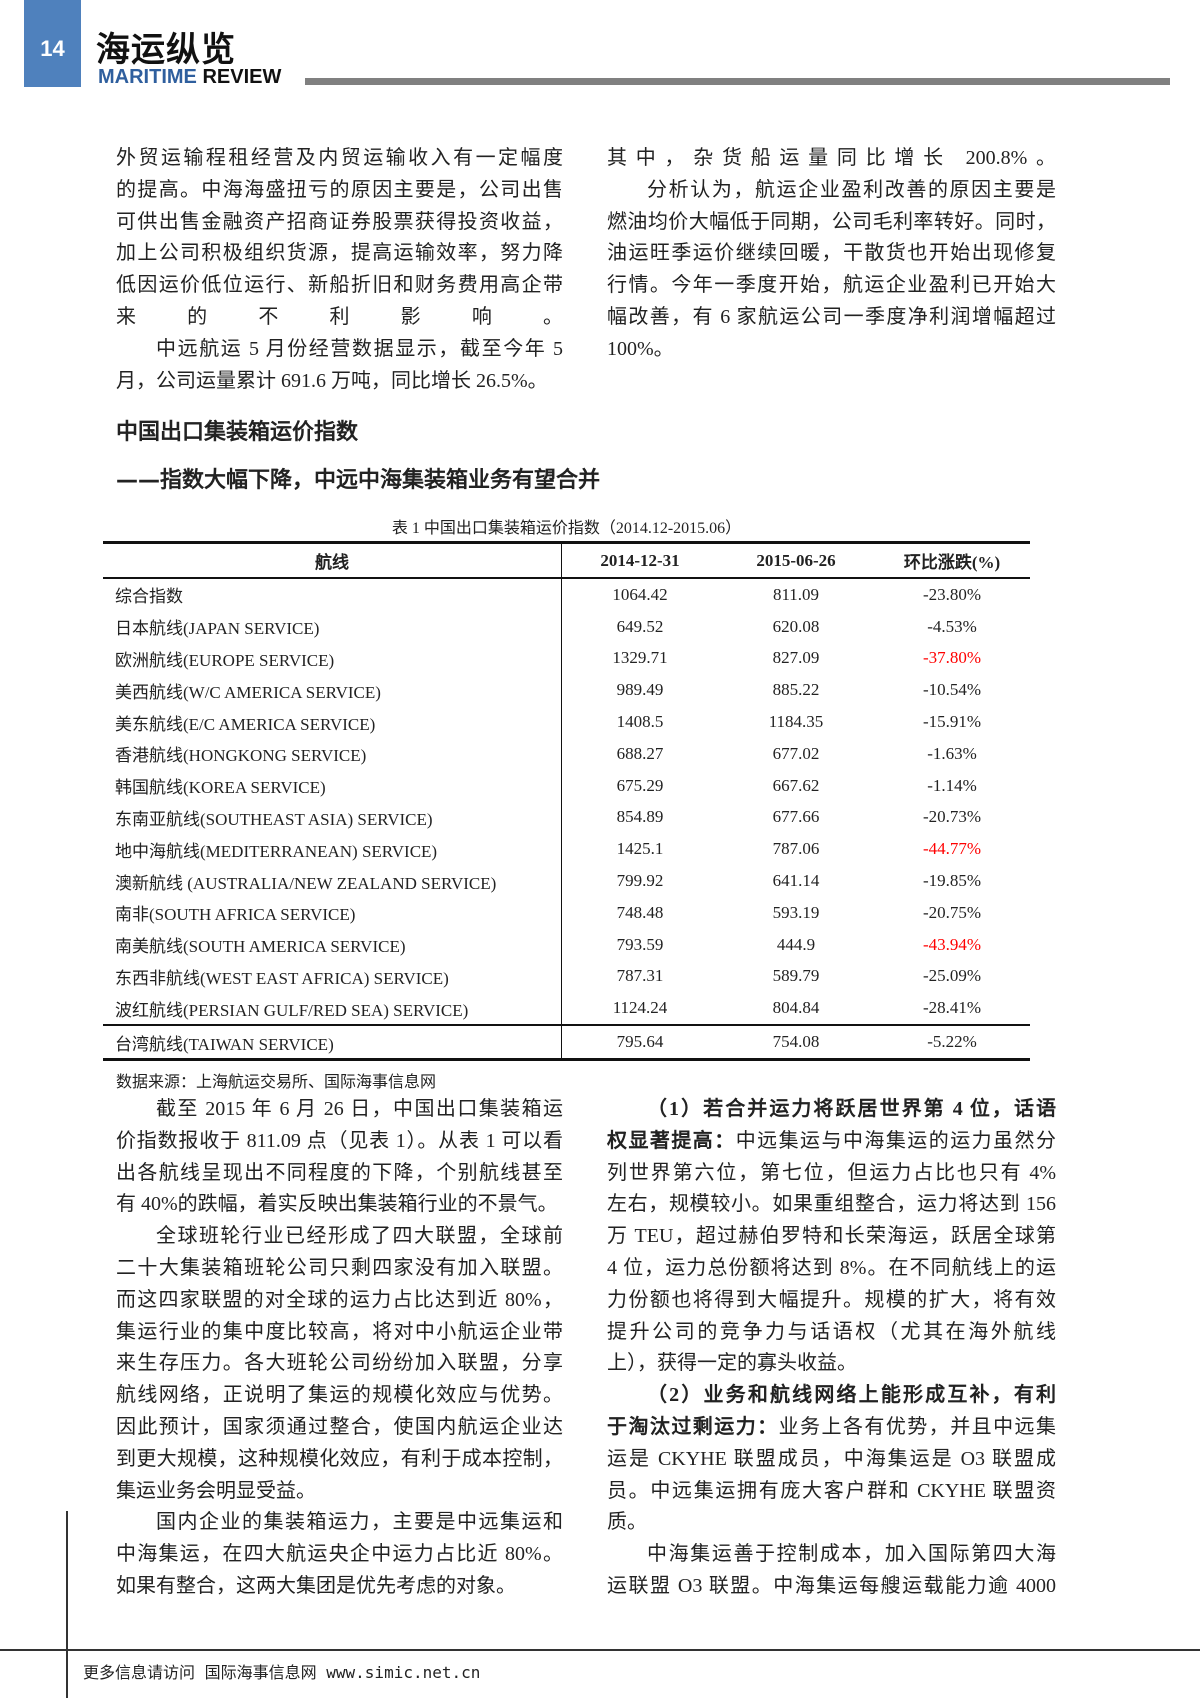 The image size is (1200, 1698). What do you see at coordinates (332, 785) in the screenshot?
I see `route-cell: 韩国航线(KOREA SERVICE)` at bounding box center [332, 785].